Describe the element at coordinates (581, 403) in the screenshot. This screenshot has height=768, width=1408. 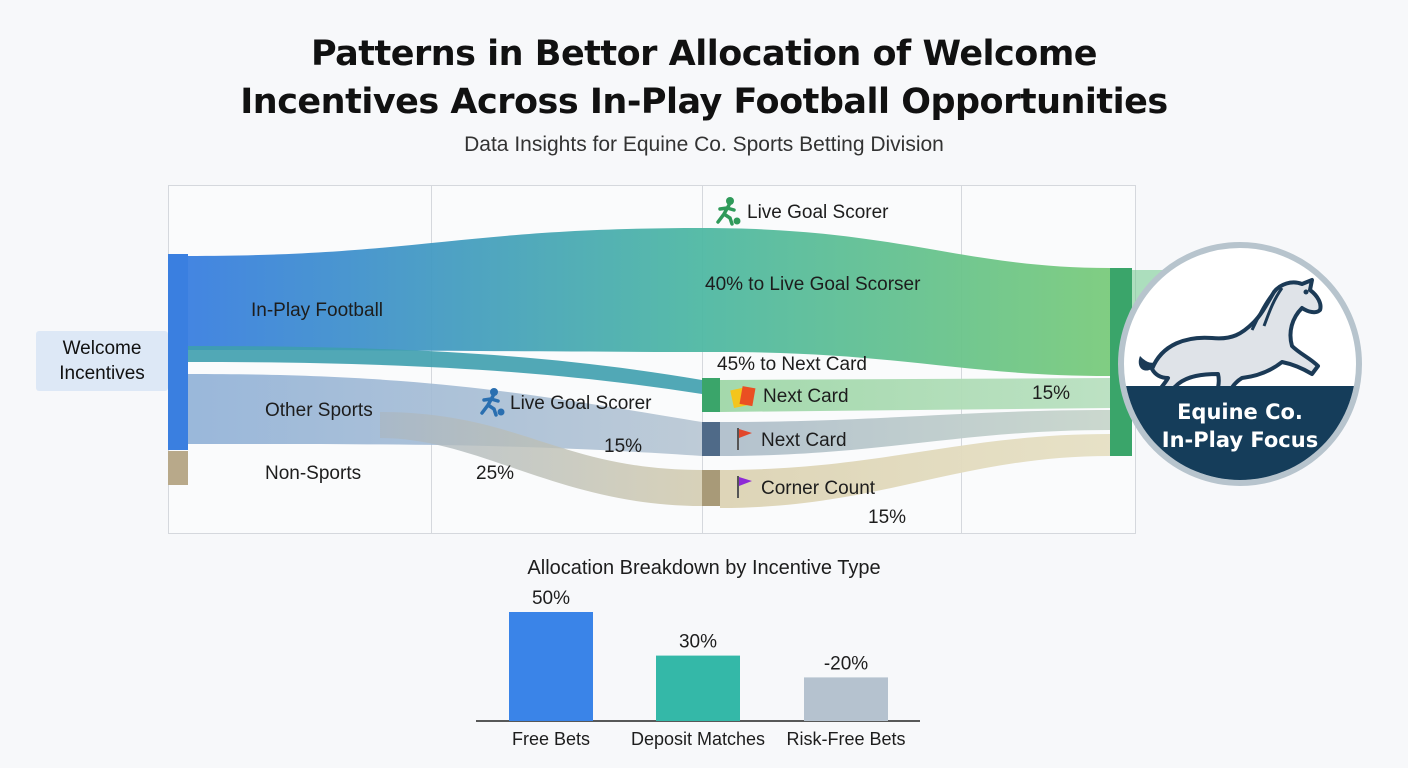
I see `annotation-live-goal-scorer: Live Goal Scorer` at that location.